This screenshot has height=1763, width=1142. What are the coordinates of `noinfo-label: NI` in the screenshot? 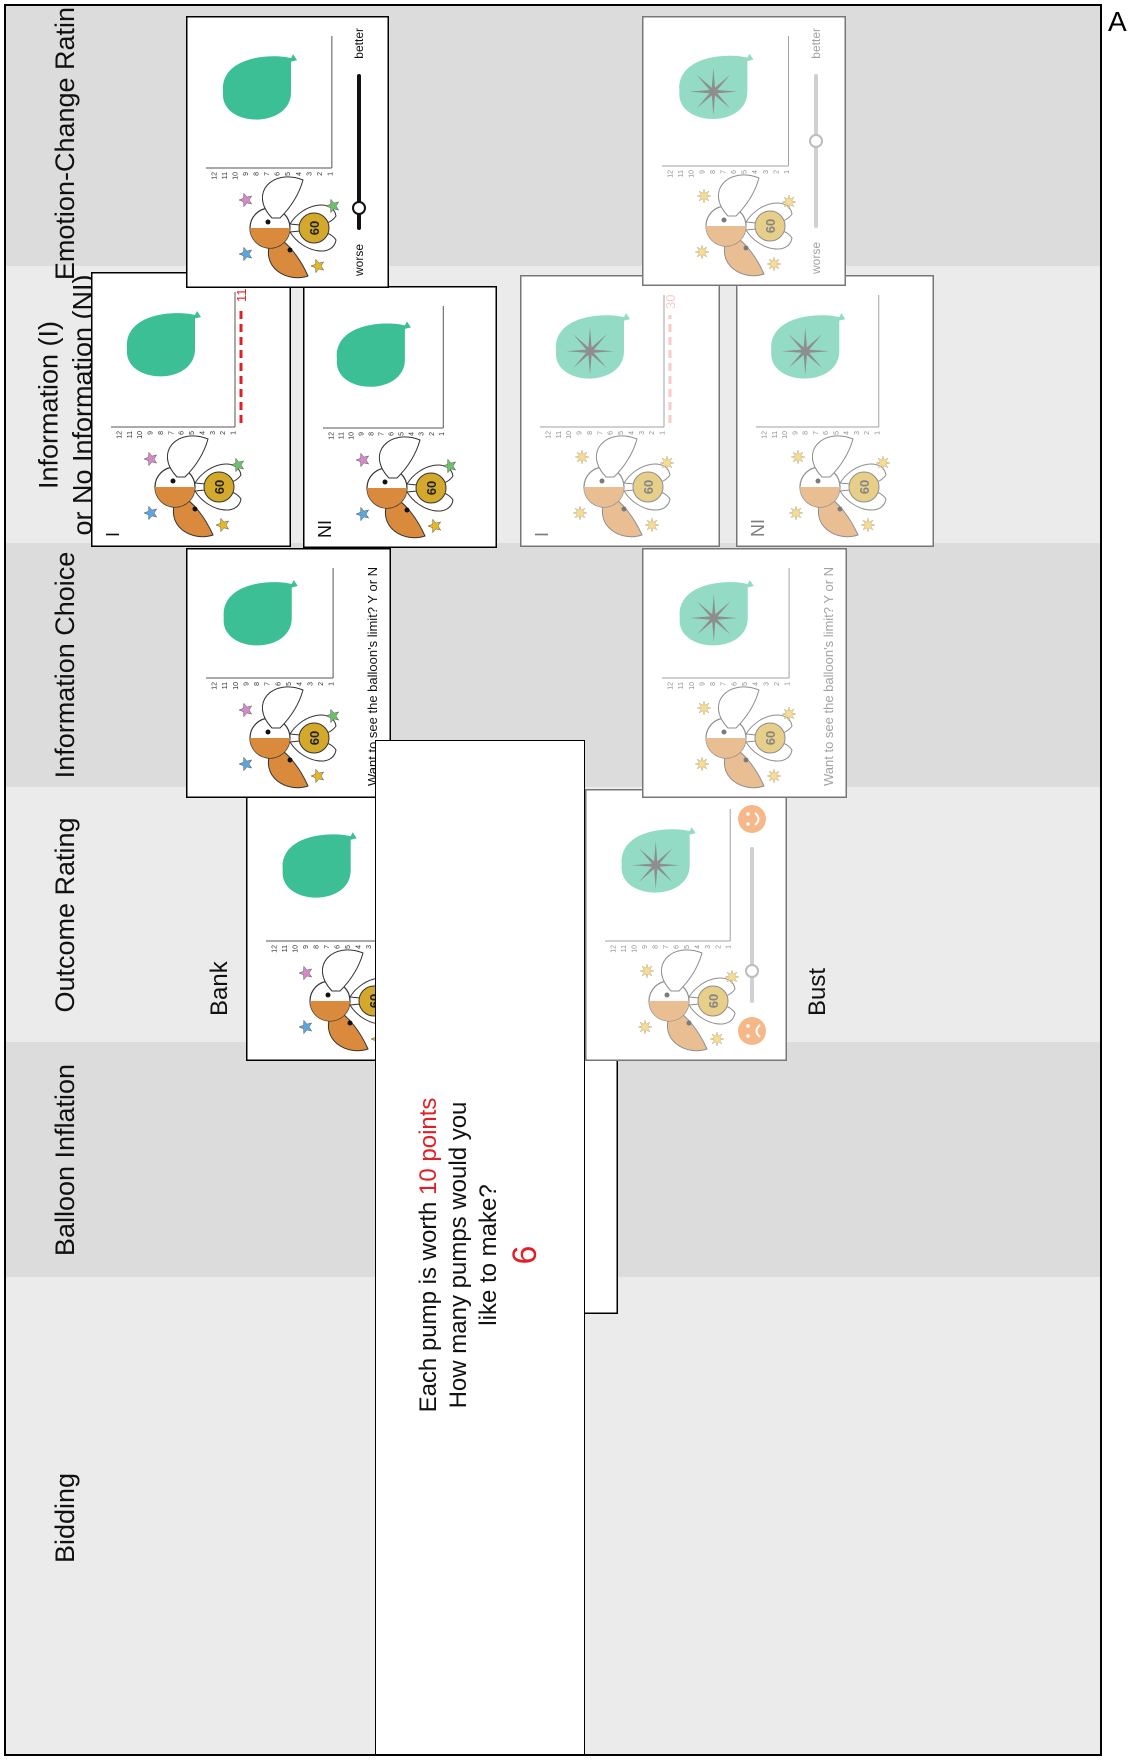 It's located at (325, 529).